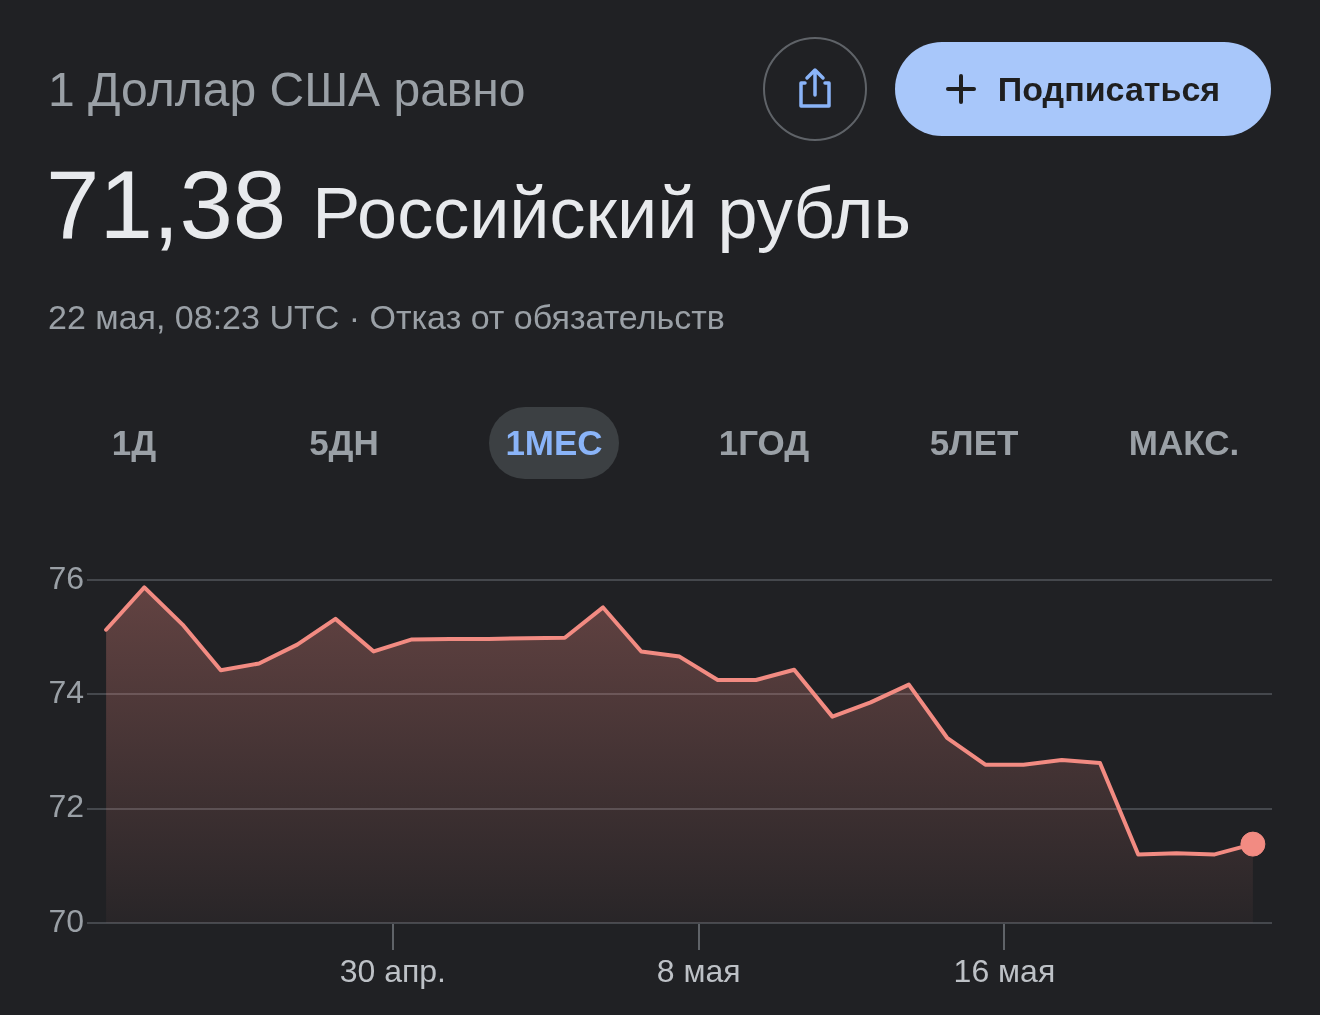  Describe the element at coordinates (764, 443) in the screenshot. I see `text: 1ГОД` at that location.